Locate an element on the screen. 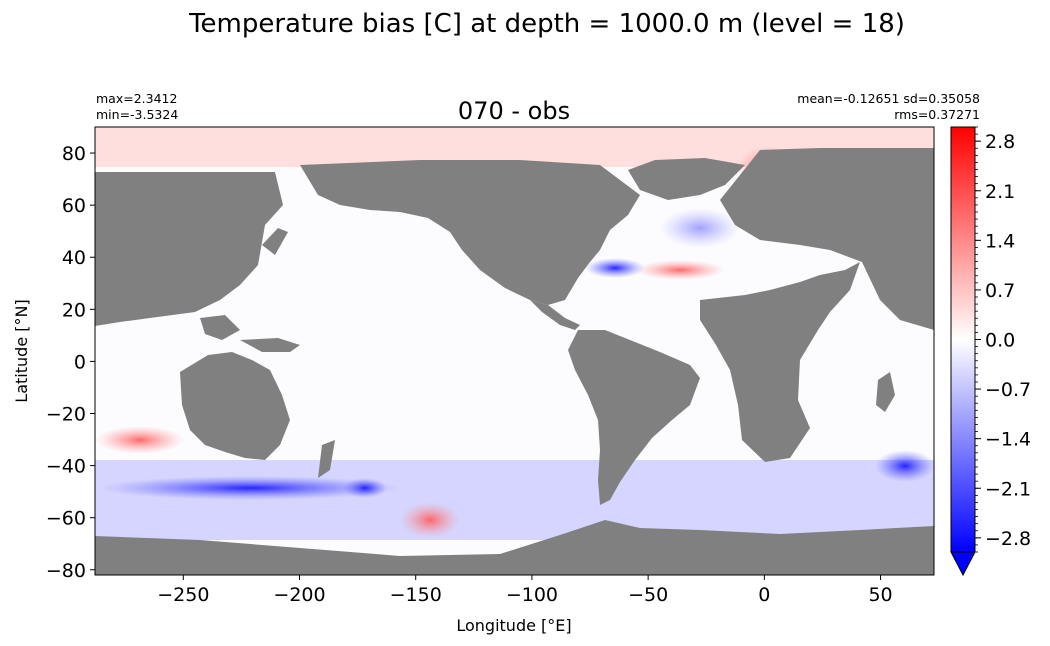 The image size is (1050, 646). y-axis-label: Latitude [°N] is located at coordinates (21, 350).